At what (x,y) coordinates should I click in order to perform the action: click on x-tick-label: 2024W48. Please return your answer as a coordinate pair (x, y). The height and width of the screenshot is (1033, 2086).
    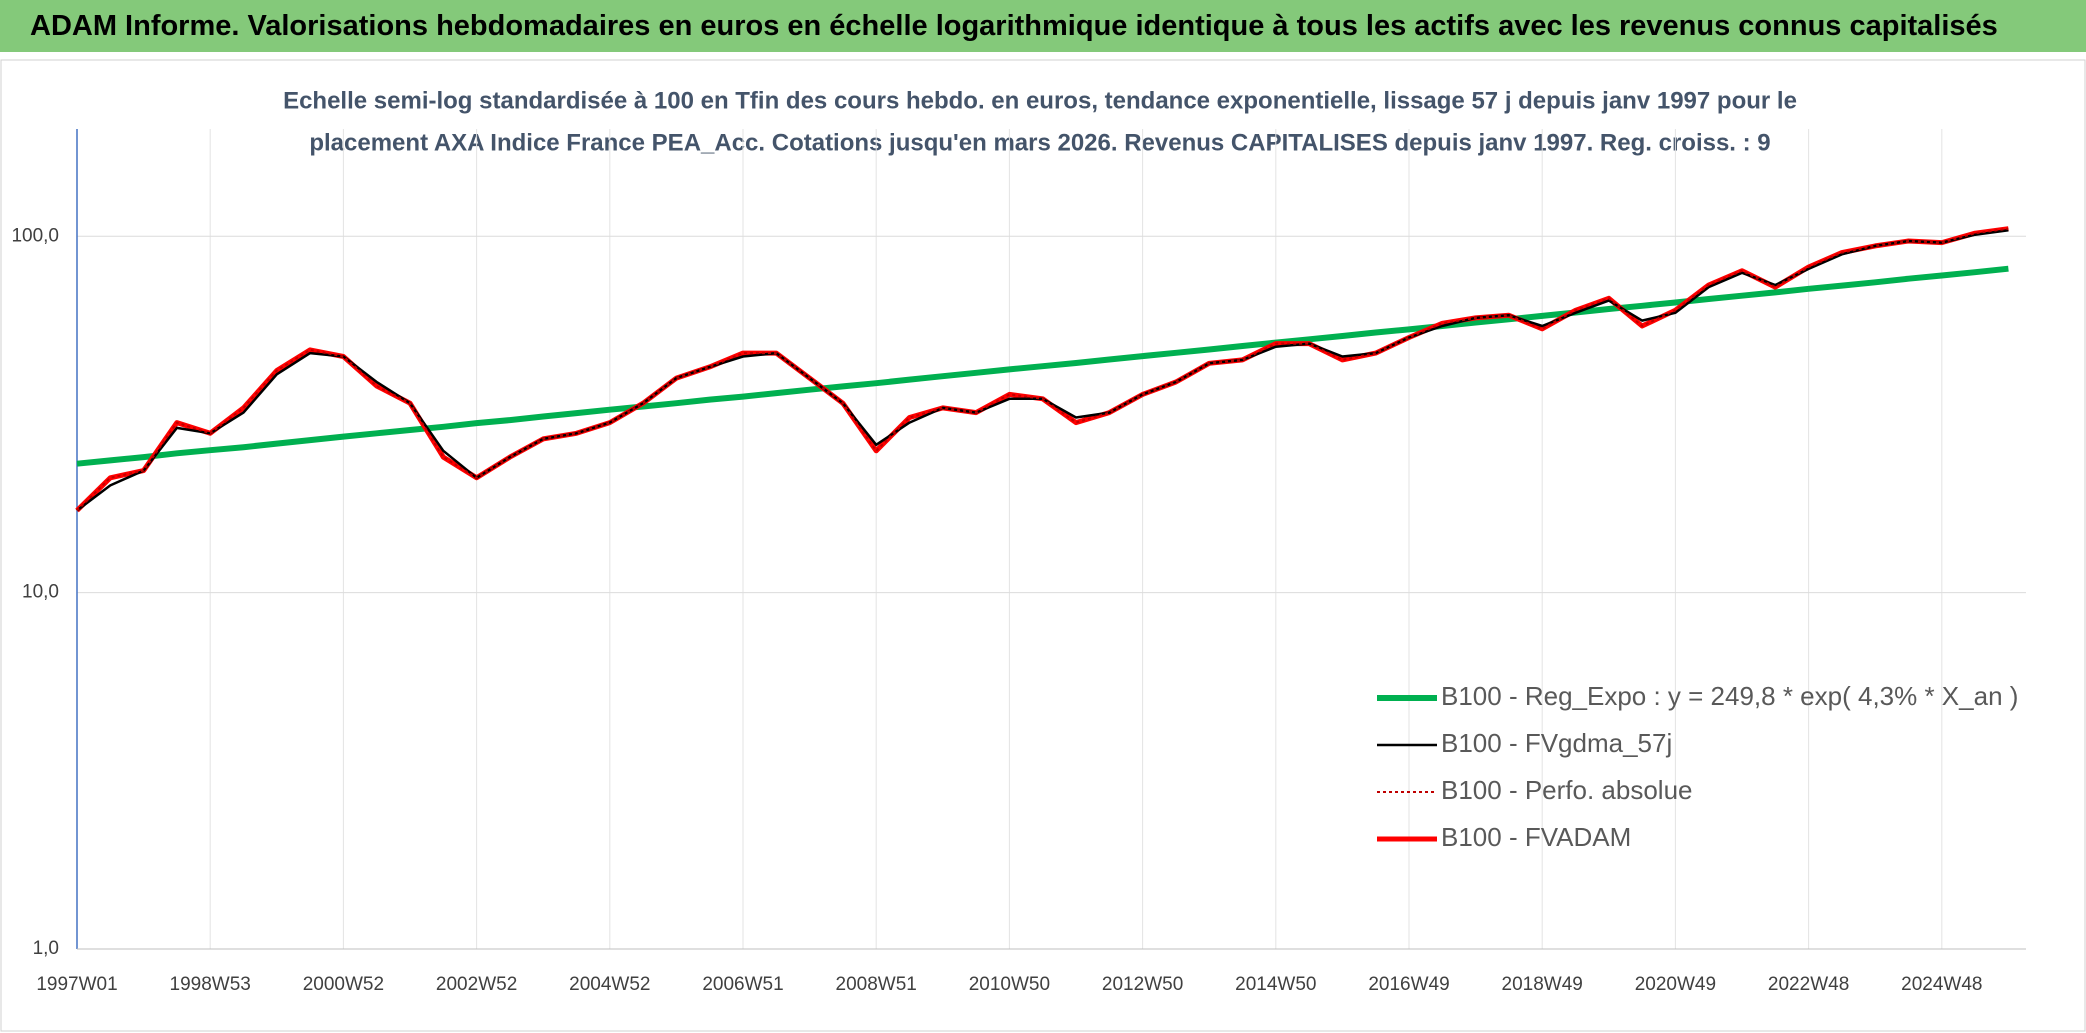
    Looking at the image, I should click on (1941, 984).